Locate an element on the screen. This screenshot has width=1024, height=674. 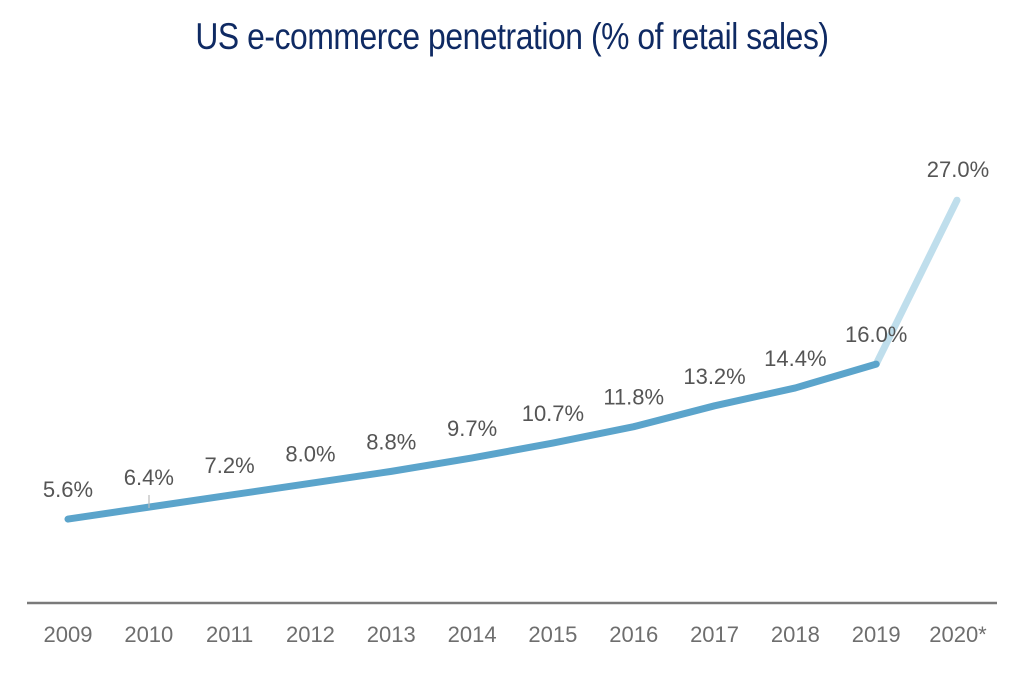
data-label-2010: 6.4% is located at coordinates (149, 477).